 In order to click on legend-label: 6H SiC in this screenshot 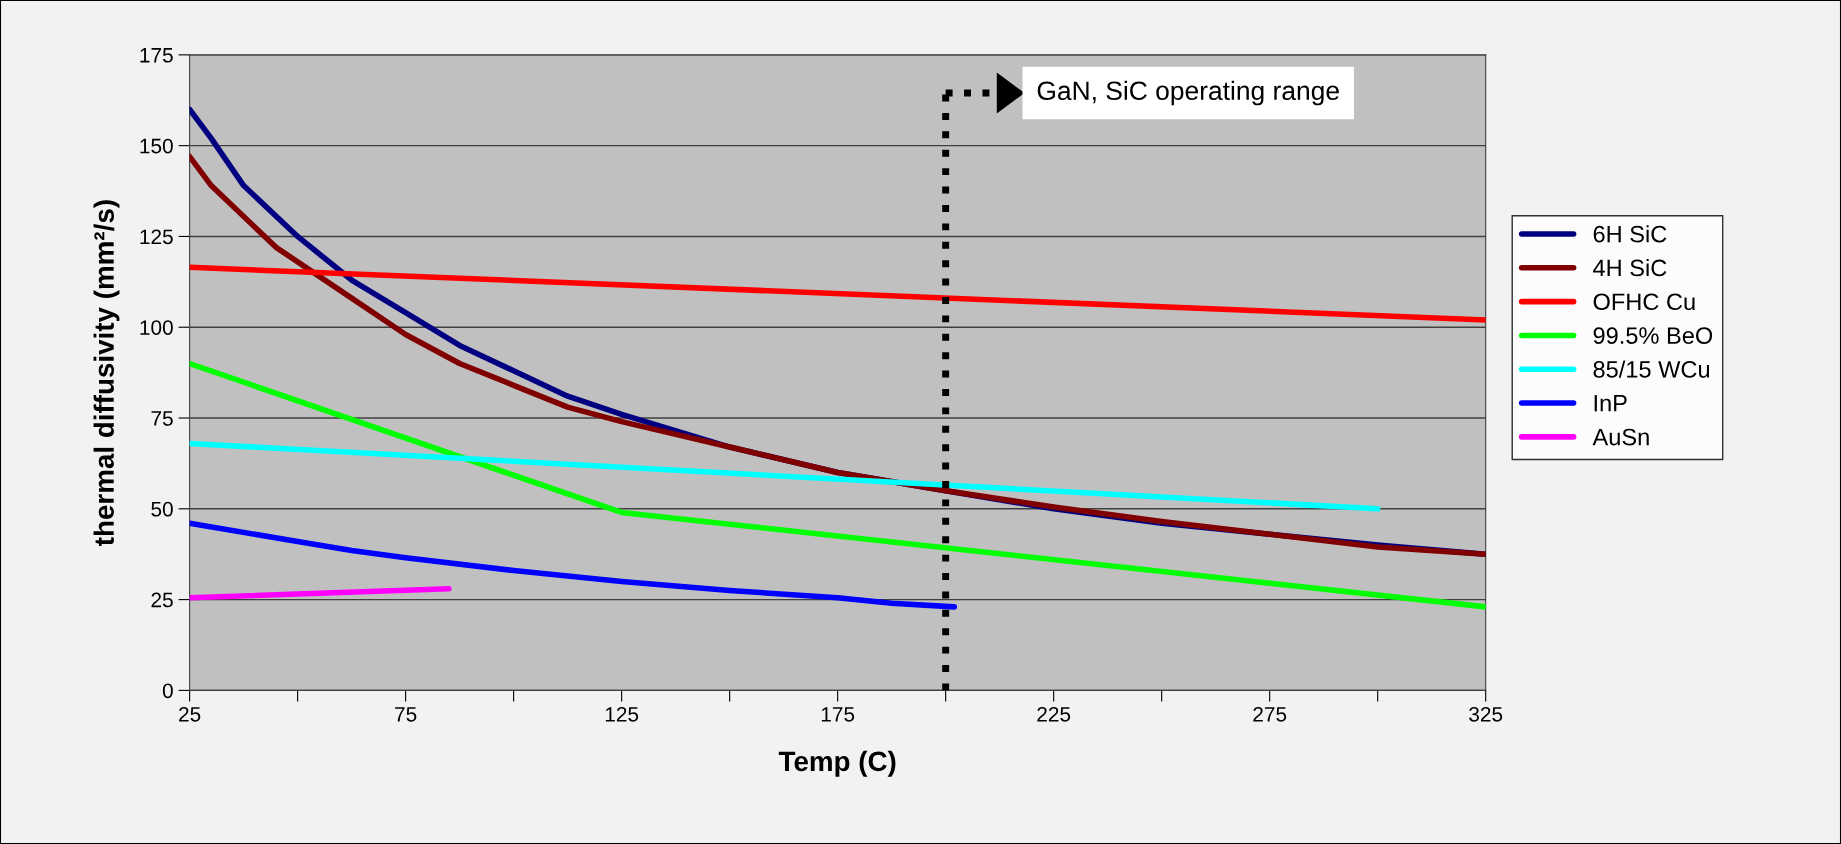, I will do `click(1630, 234)`.